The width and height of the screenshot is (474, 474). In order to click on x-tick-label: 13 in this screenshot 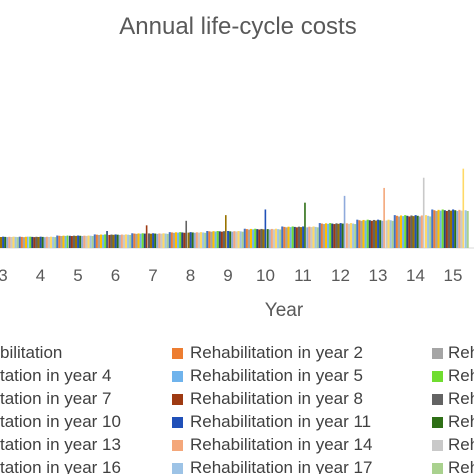, I will do `click(378, 275)`.